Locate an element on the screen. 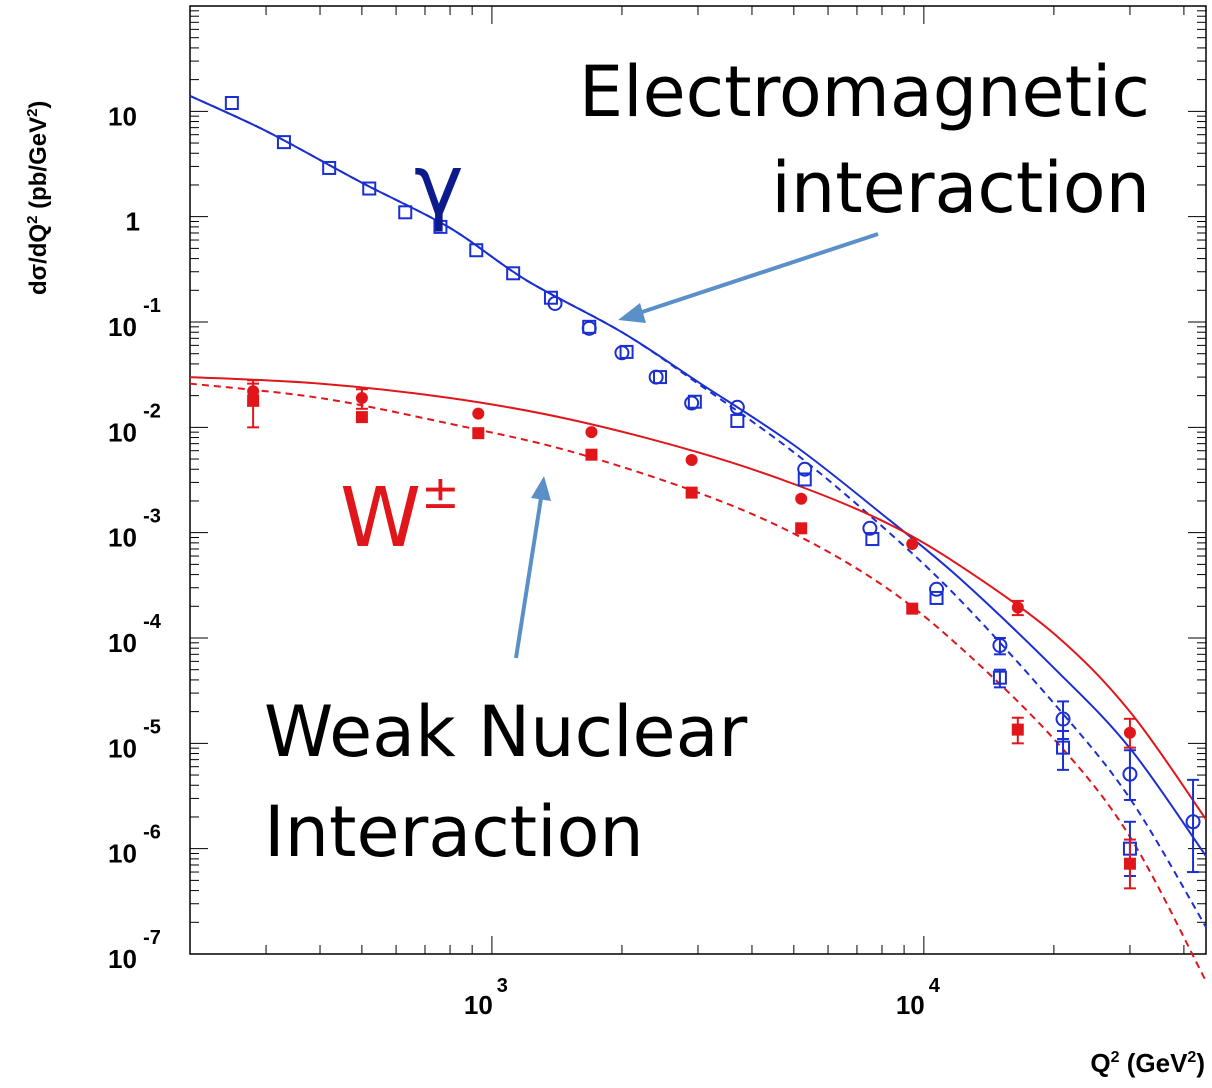 The height and width of the screenshot is (1088, 1212). x-tick-label: 10³ is located at coordinates (486, 997).